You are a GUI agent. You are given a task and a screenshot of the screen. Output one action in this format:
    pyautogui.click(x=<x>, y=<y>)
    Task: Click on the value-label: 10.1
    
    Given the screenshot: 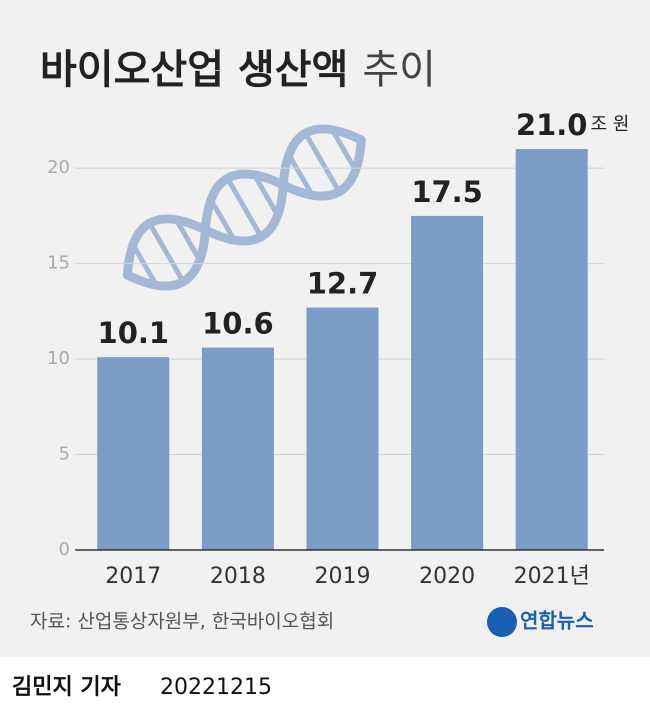 What is the action you would take?
    pyautogui.click(x=134, y=333)
    